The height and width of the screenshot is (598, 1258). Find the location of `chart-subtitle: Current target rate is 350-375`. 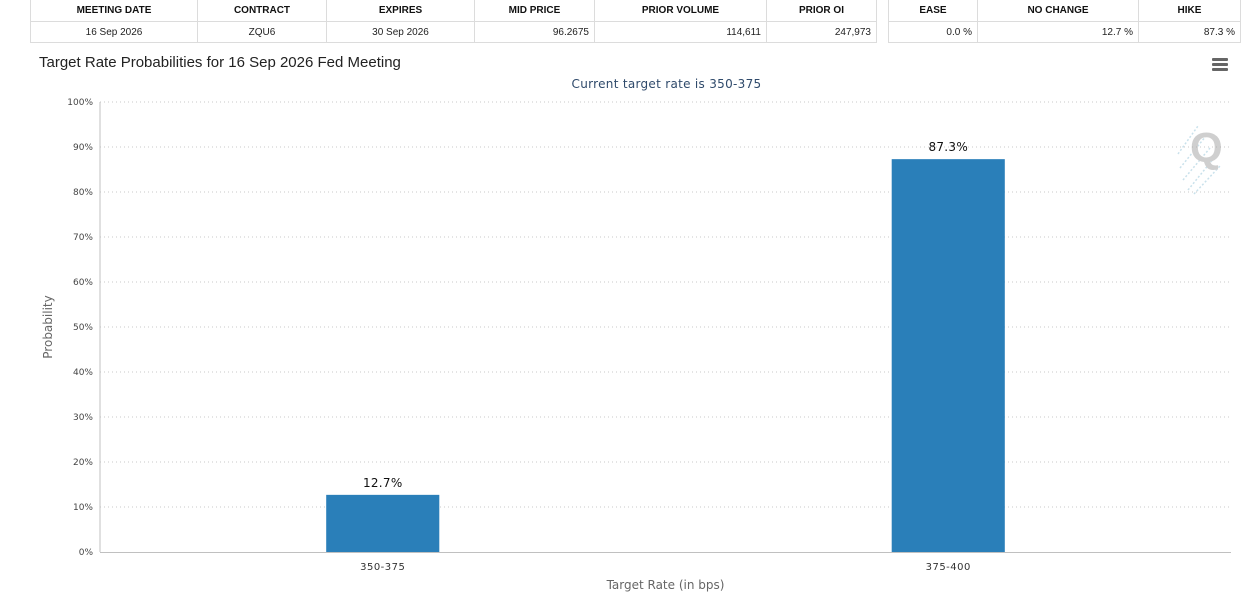

chart-subtitle: Current target rate is 350-375 is located at coordinates (666, 84).